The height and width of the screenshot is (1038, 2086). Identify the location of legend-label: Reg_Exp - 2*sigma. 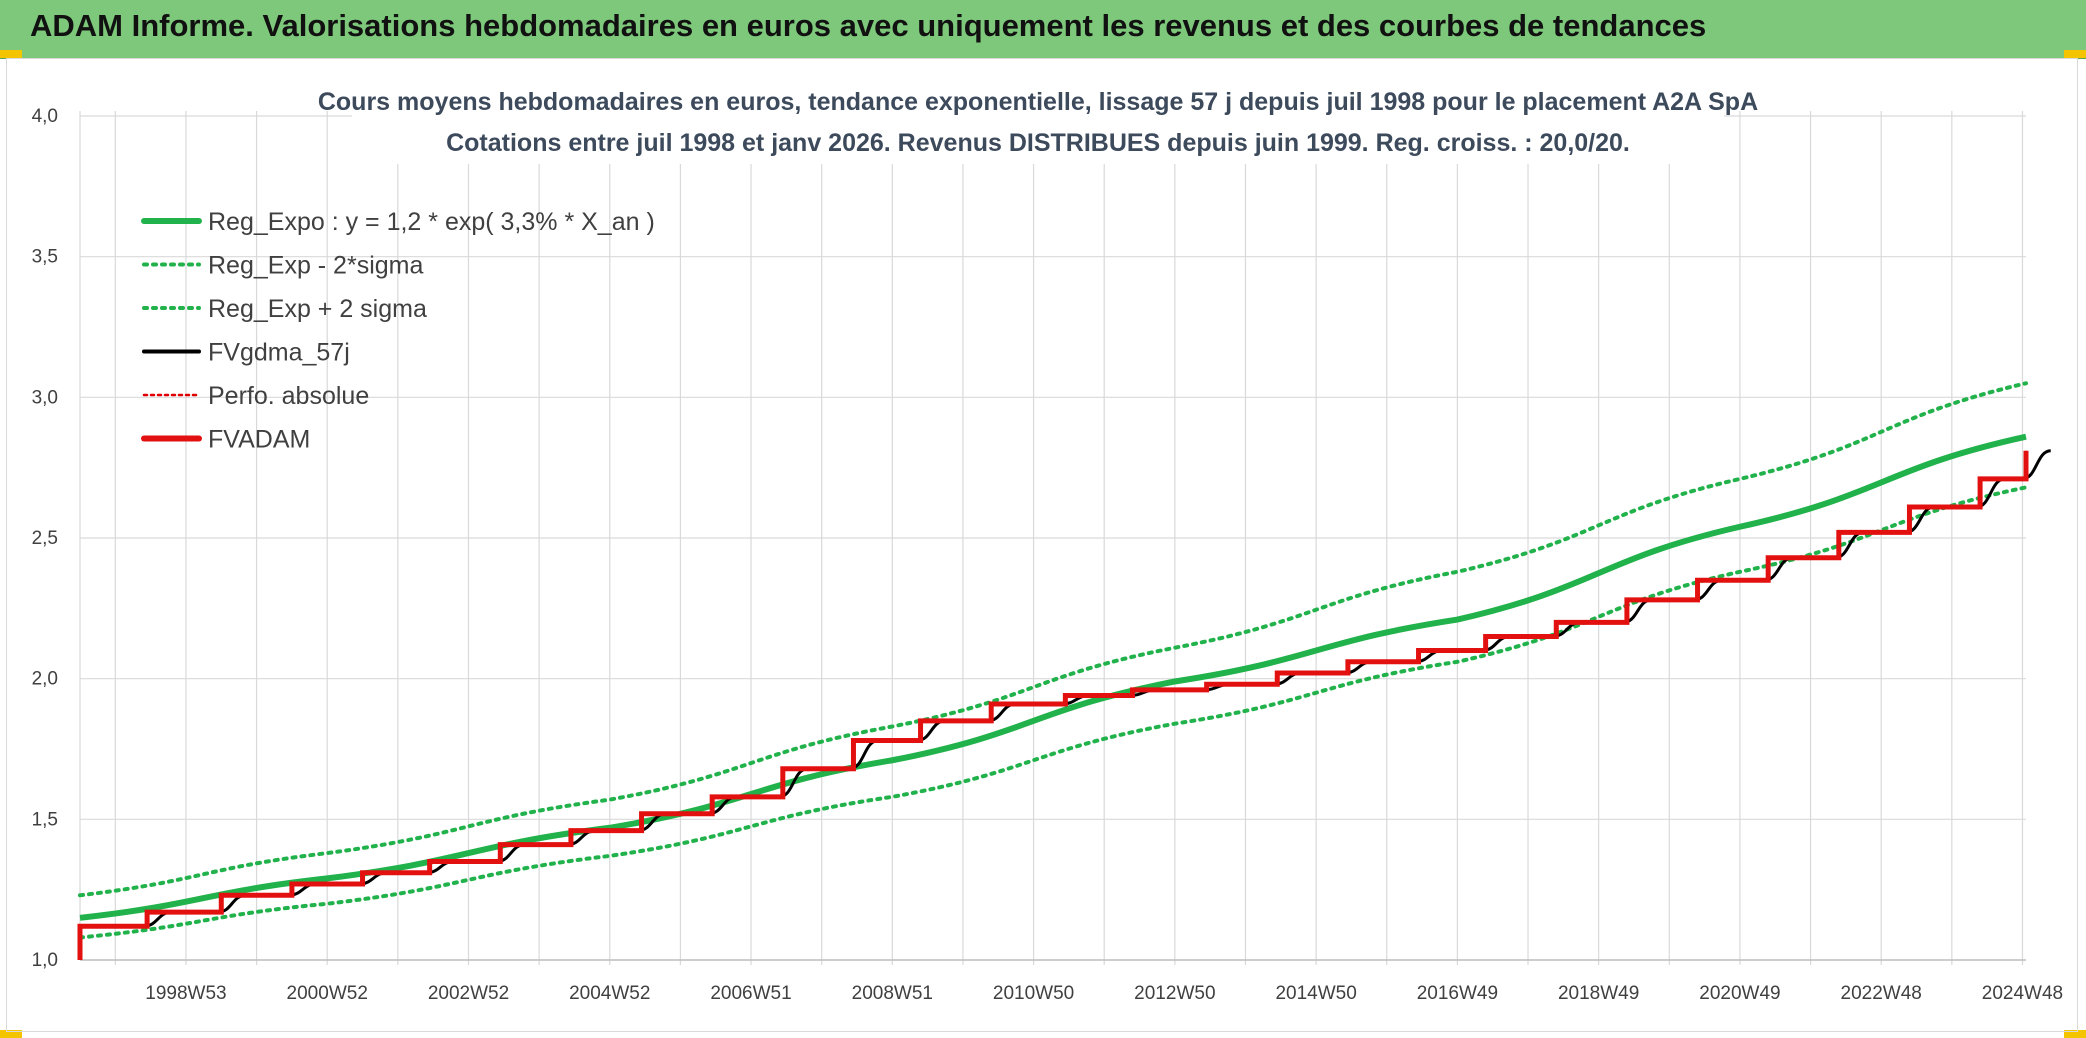
(315, 266).